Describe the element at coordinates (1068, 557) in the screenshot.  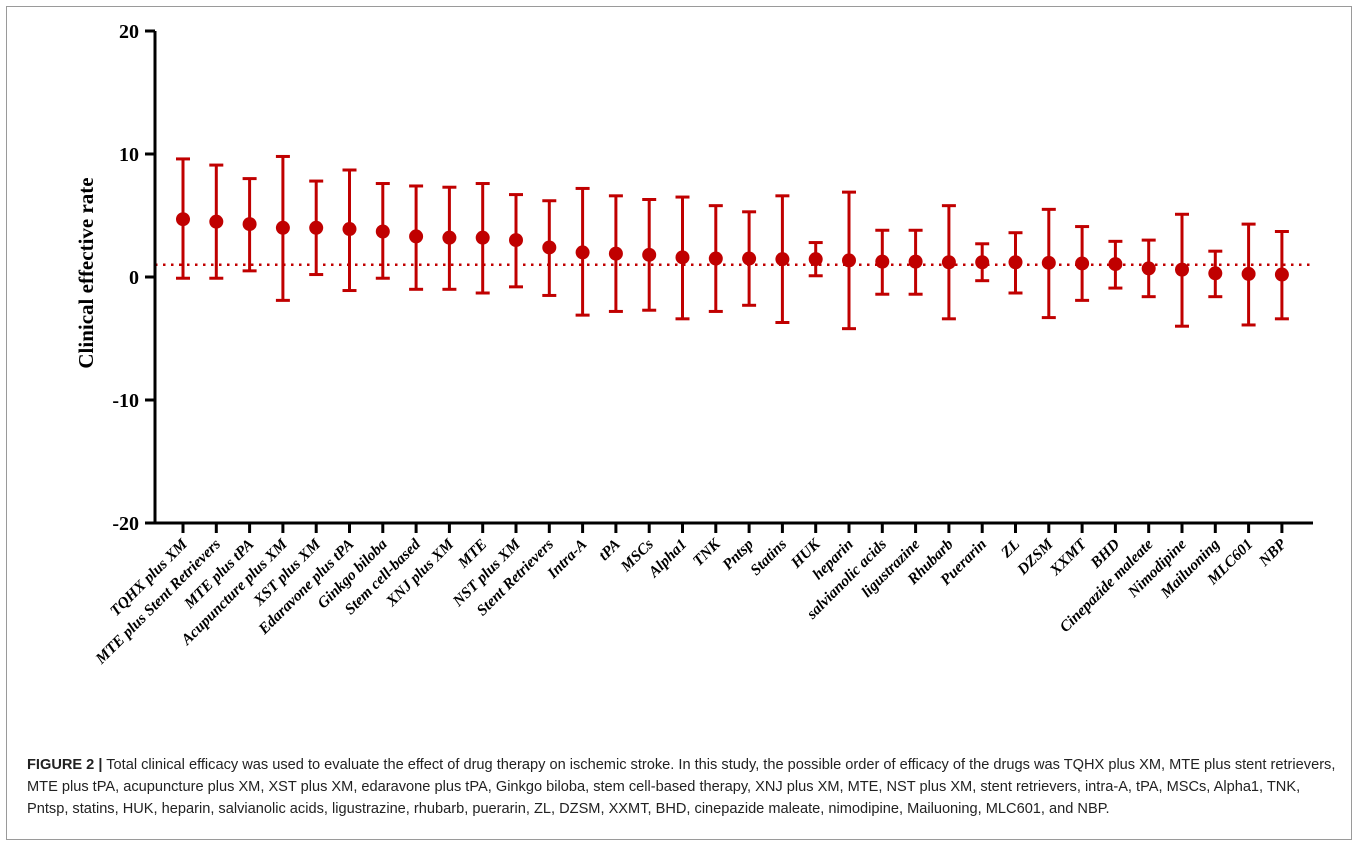
I see `x-category-label: XXMT` at that location.